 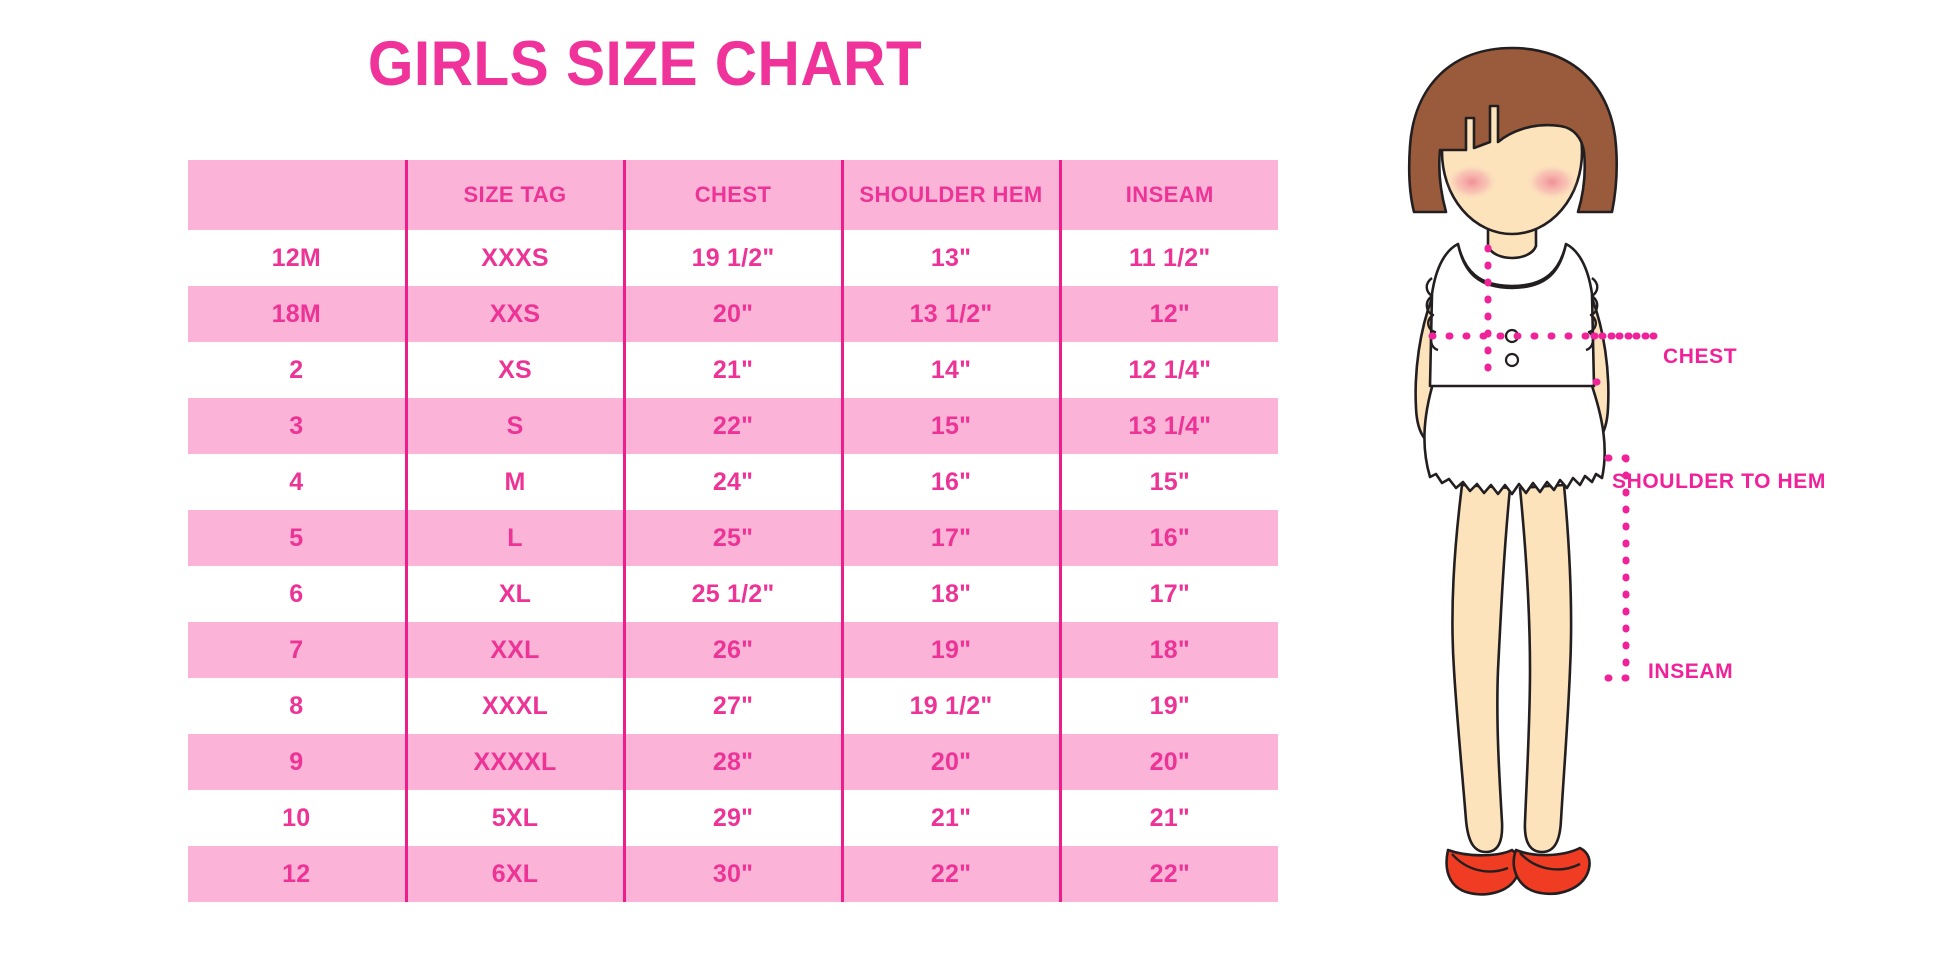 I want to click on cell-size-tag: XXXS, so click(x=514, y=258).